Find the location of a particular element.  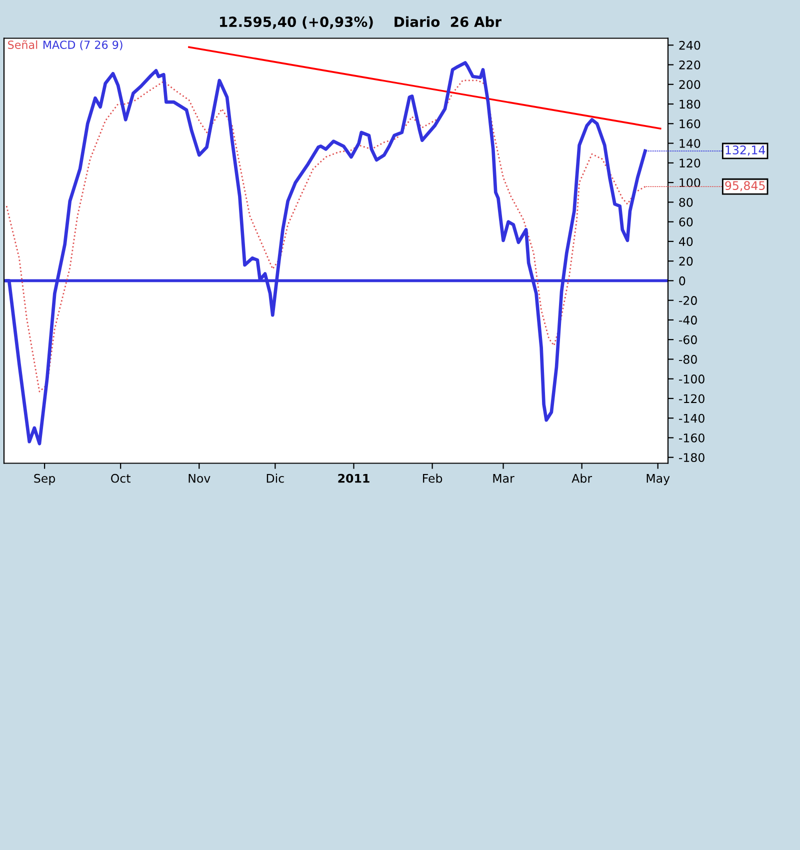

x-tick-label: Mar is located at coordinates (503, 478).